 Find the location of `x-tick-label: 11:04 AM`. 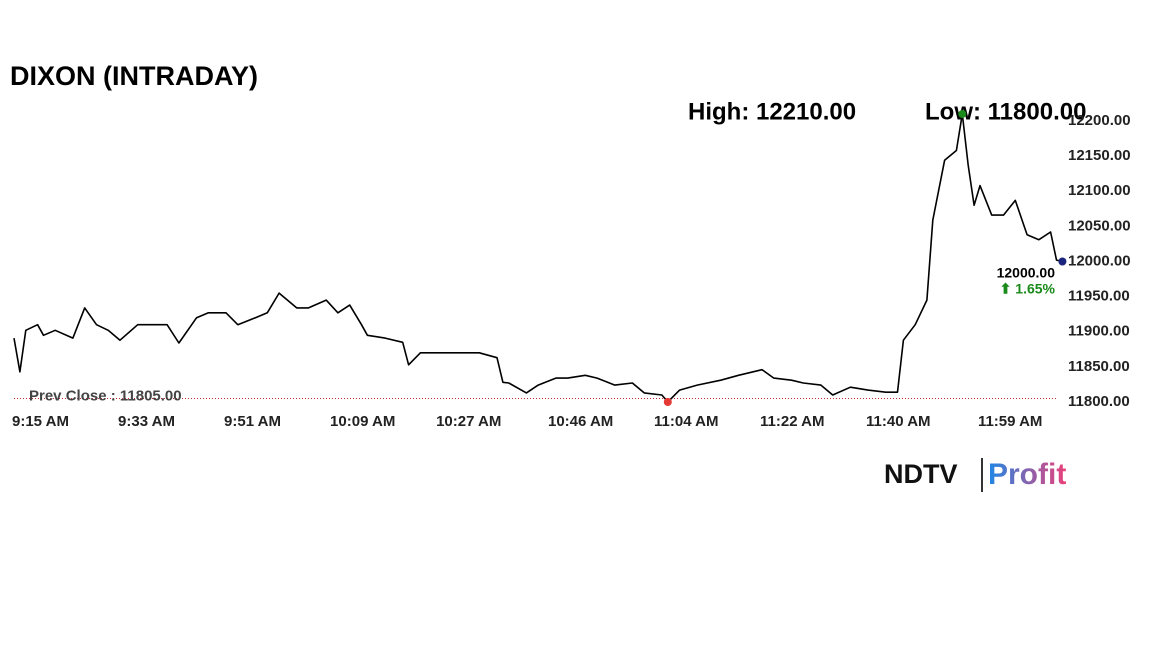

x-tick-label: 11:04 AM is located at coordinates (686, 421).